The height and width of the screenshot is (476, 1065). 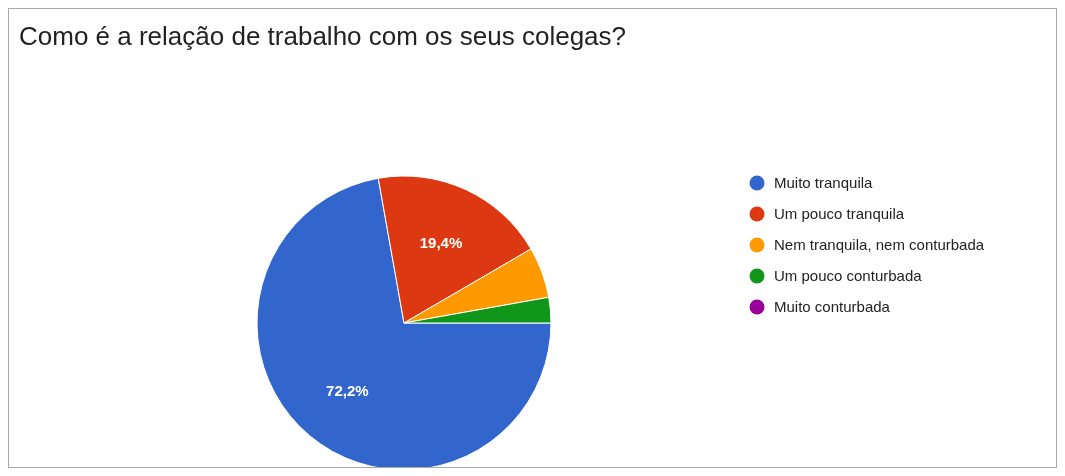 I want to click on chart-title: Como é a relação de trabalho com os seus colegas?, so click(x=323, y=36).